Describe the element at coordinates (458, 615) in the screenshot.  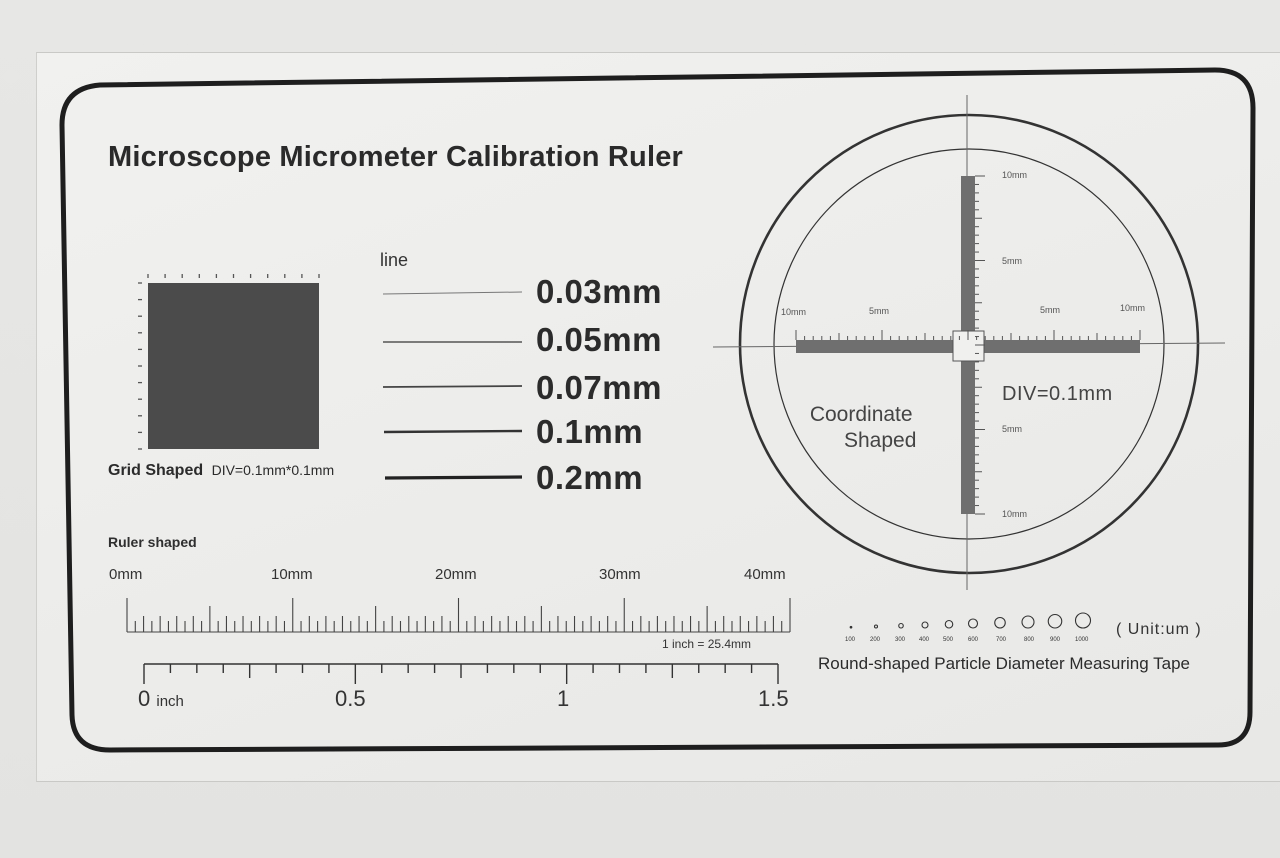
I see `mm-ruler-ticks` at that location.